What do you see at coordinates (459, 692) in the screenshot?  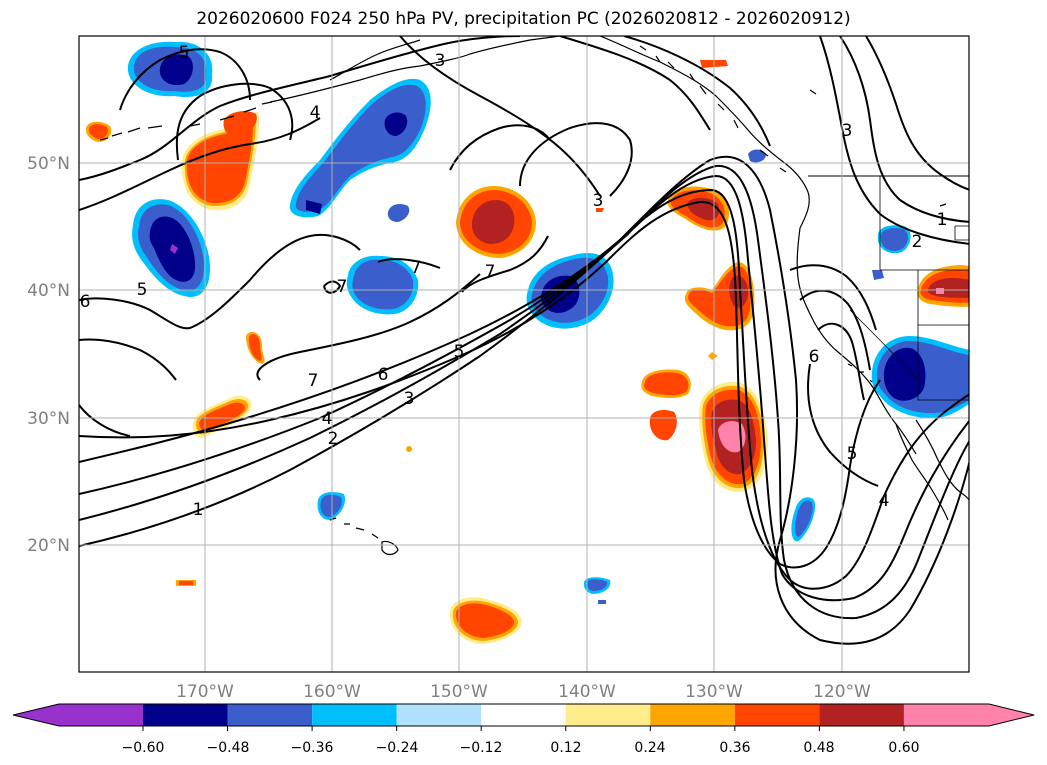 I see `lon-label-150w: 150°W` at bounding box center [459, 692].